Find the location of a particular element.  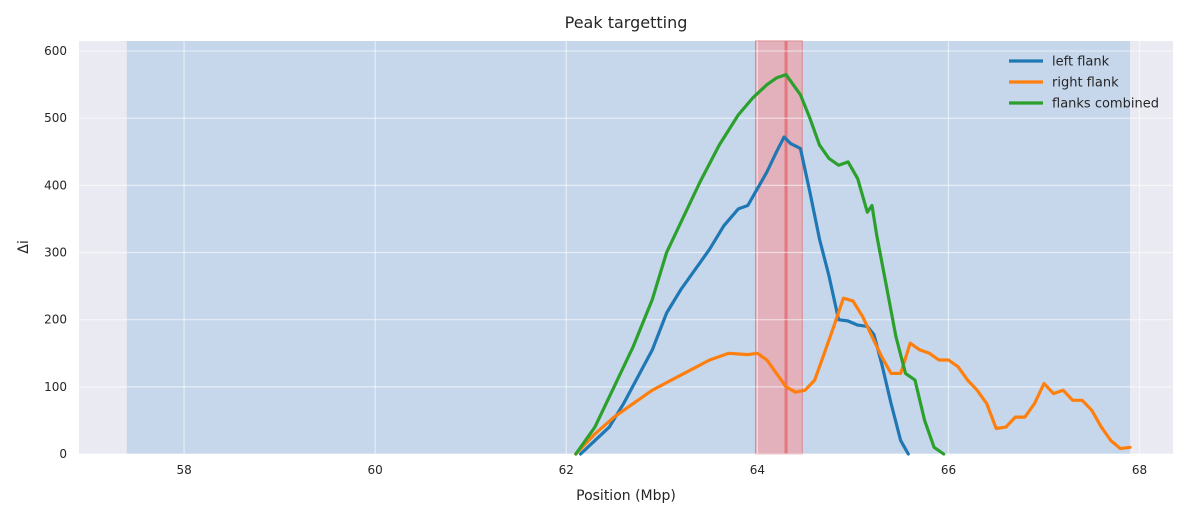

y-tick-label: 0 is located at coordinates (63, 454).